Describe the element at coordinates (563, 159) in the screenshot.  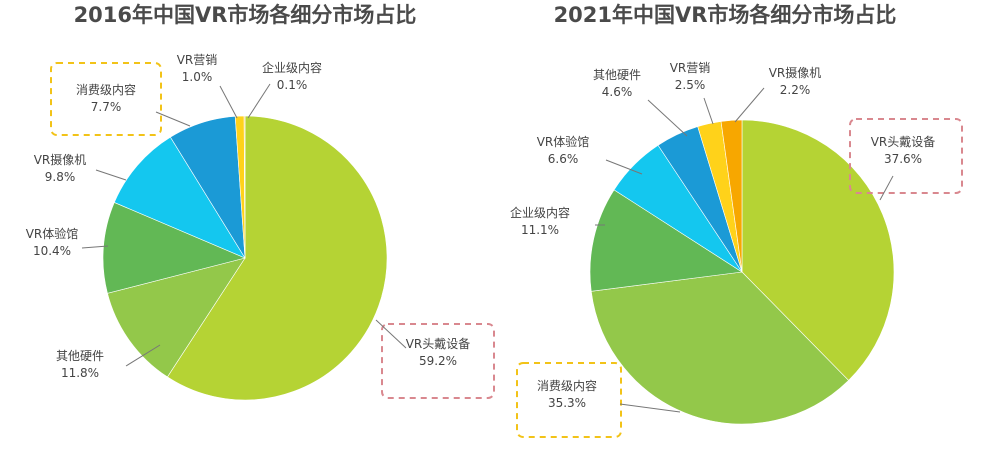
I see `slice-value-label: 6.6%` at that location.